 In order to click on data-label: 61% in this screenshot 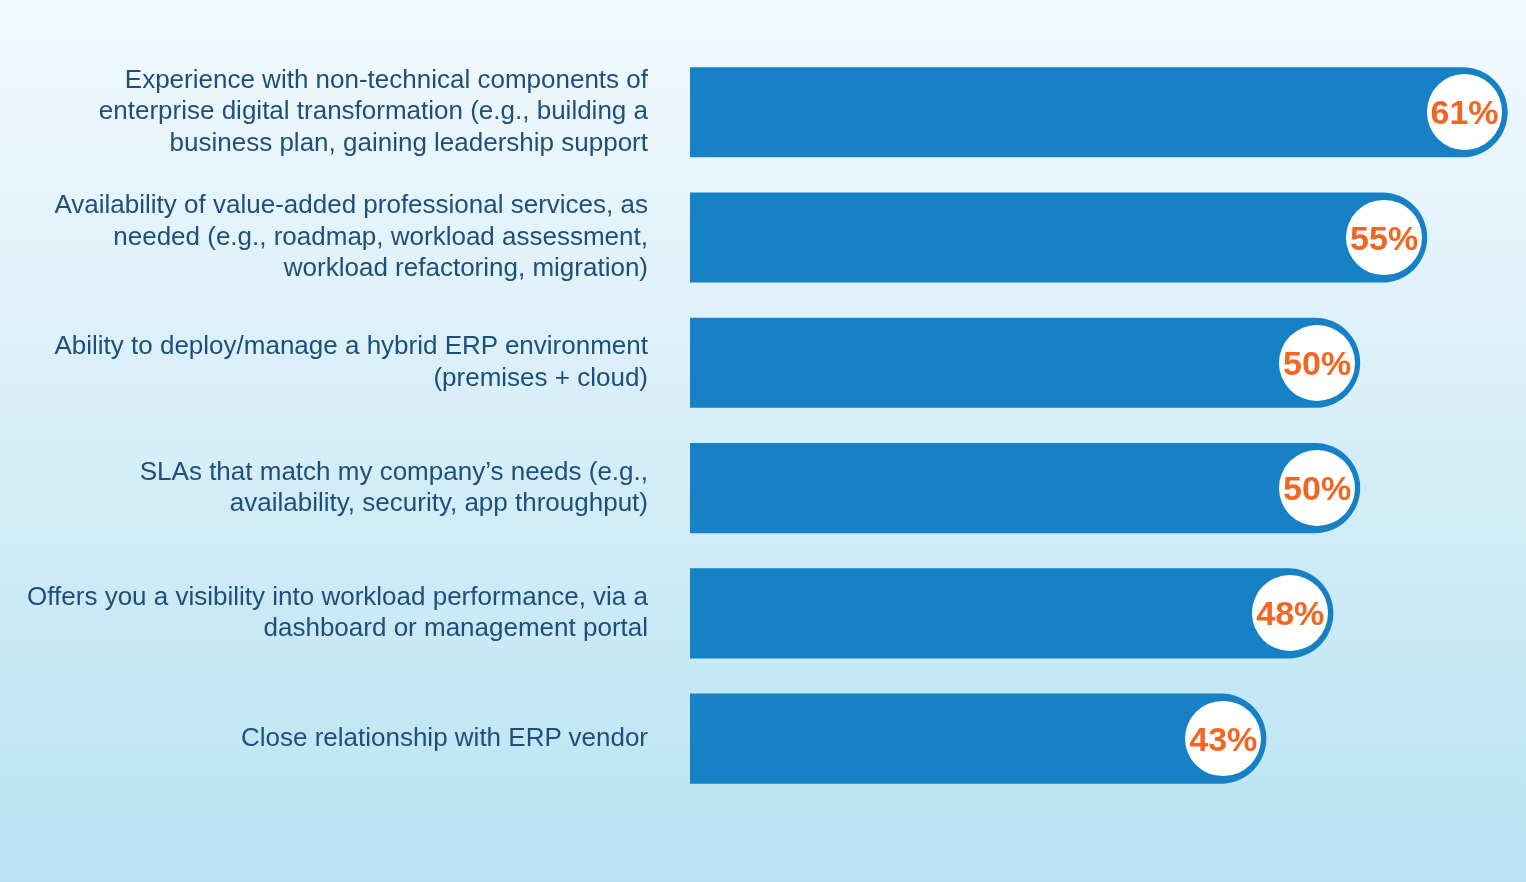, I will do `click(1464, 112)`.